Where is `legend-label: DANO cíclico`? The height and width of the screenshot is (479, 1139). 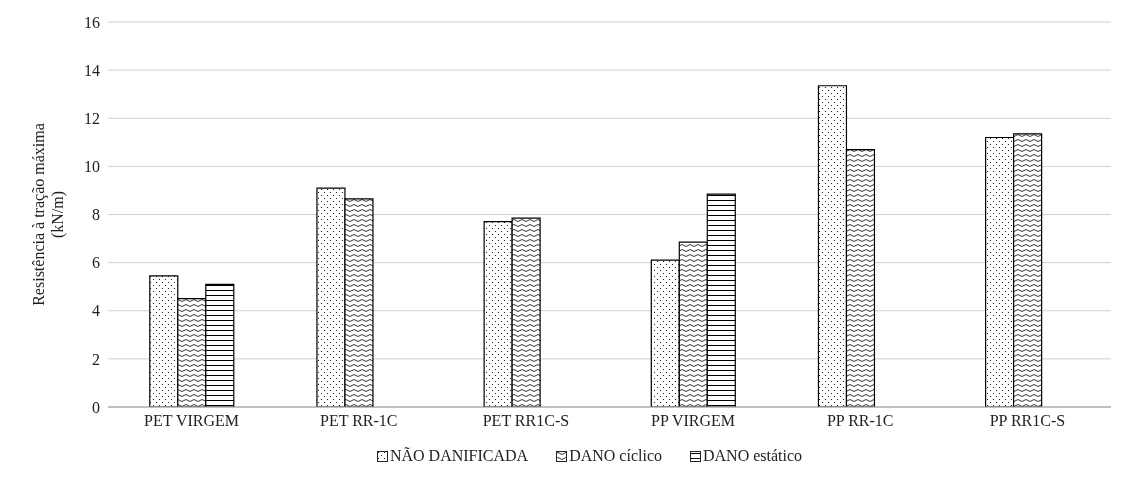 legend-label: DANO cíclico is located at coordinates (615, 456).